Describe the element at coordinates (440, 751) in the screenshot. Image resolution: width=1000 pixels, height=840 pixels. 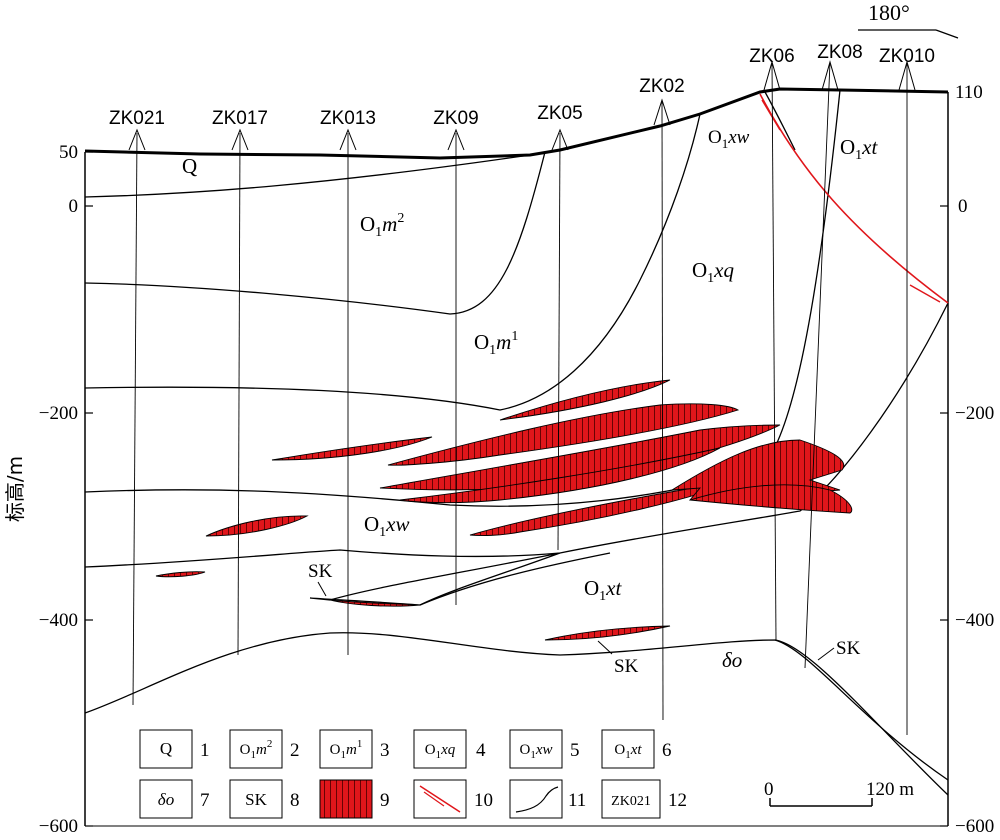
I see `svg-text: O1xq` at that location.